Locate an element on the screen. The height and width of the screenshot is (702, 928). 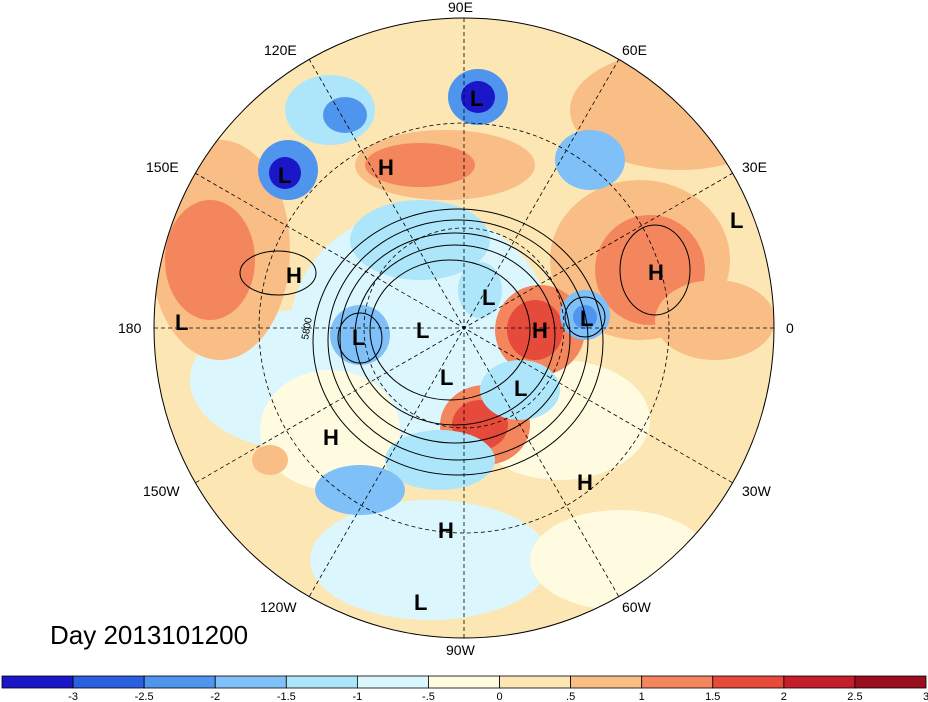
lon-label-0: 0 is located at coordinates (790, 328).